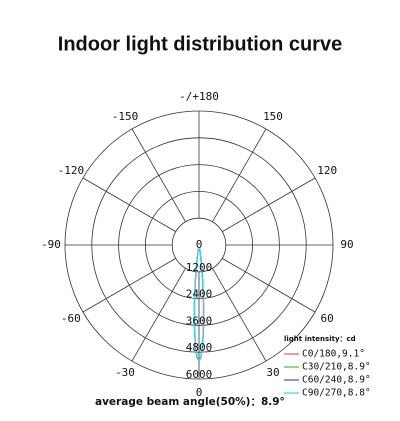 This screenshot has height=421, width=400. What do you see at coordinates (272, 372) in the screenshot?
I see `angle-label: 30` at bounding box center [272, 372].